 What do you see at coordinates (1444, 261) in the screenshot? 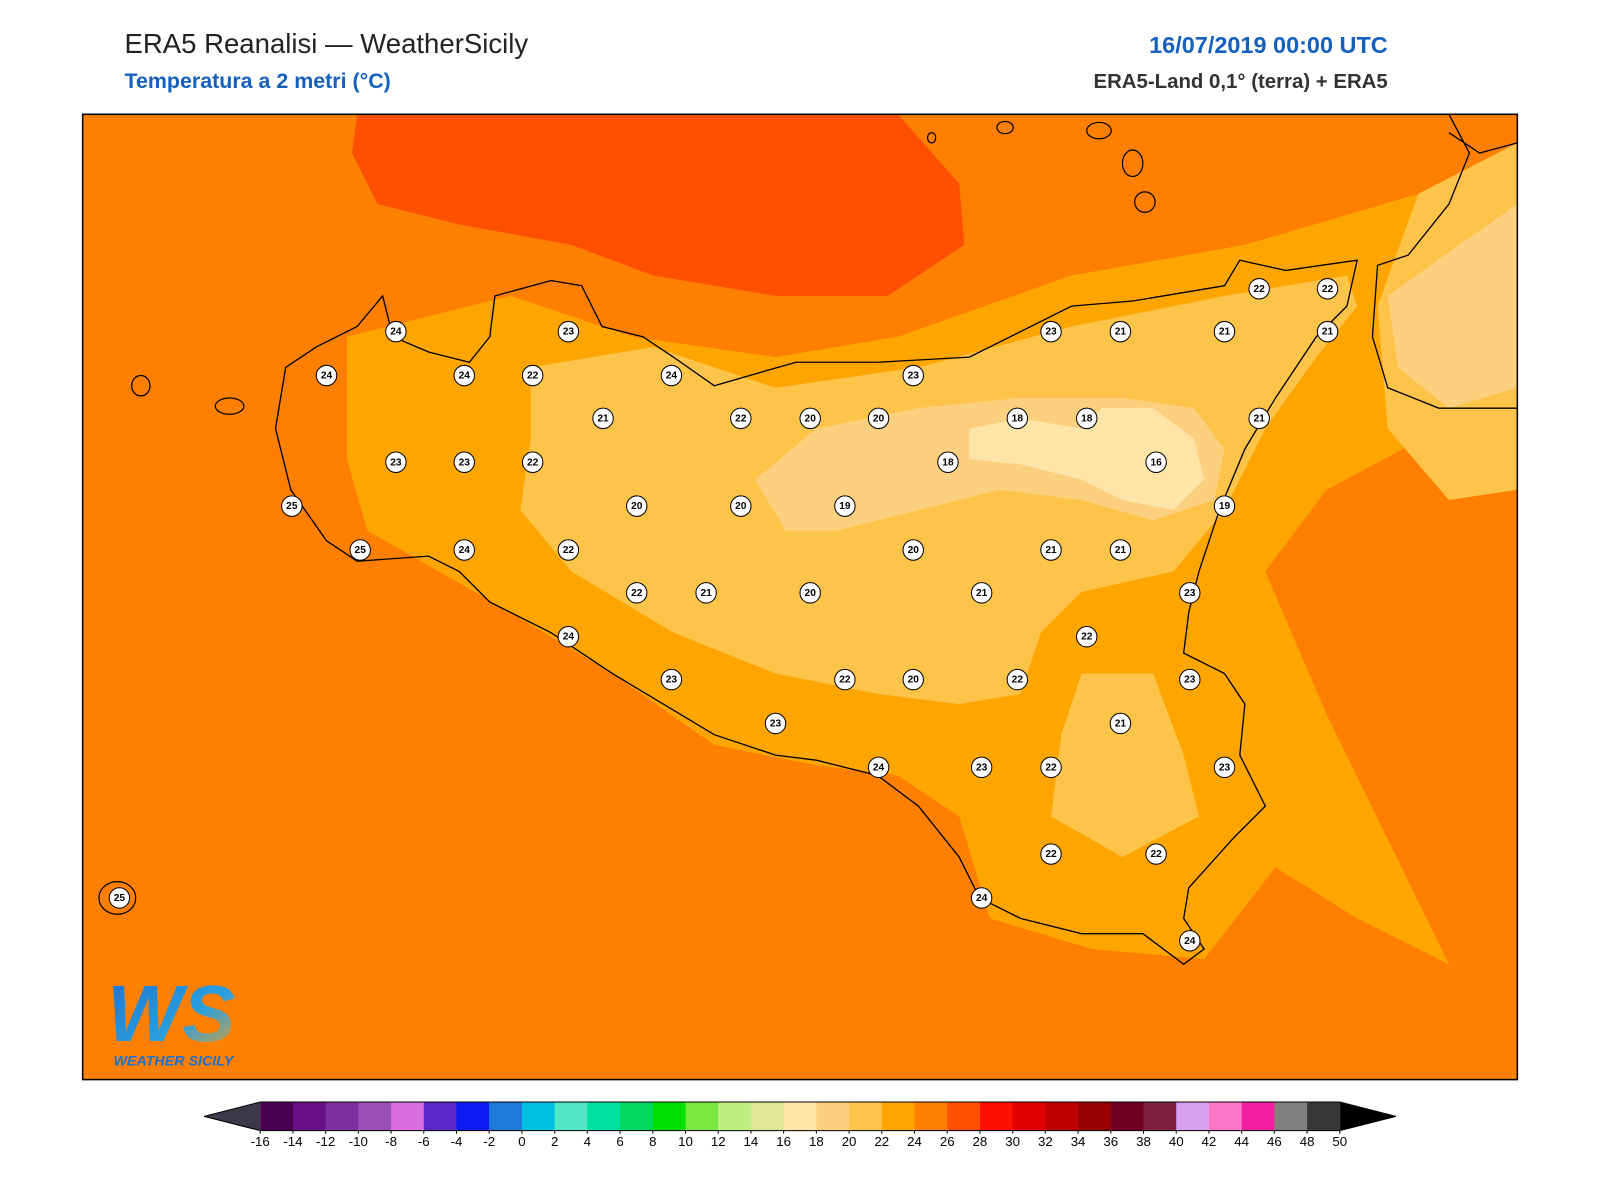
I see `coastline` at bounding box center [1444, 261].